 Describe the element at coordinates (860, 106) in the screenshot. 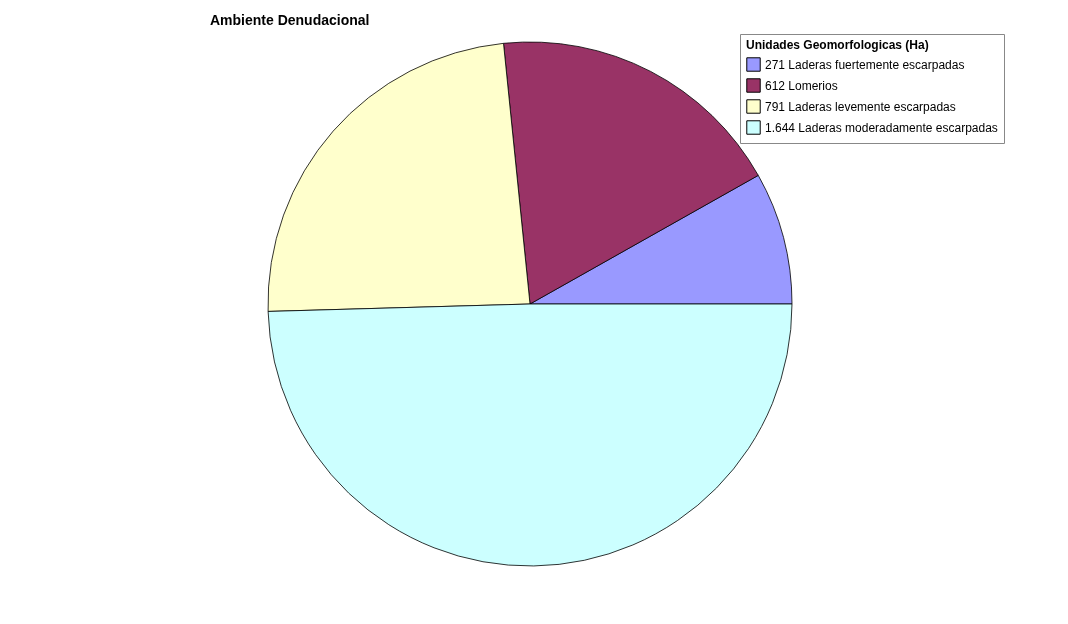

I see `legend-label: 791 Laderas levemente escarpadas` at that location.